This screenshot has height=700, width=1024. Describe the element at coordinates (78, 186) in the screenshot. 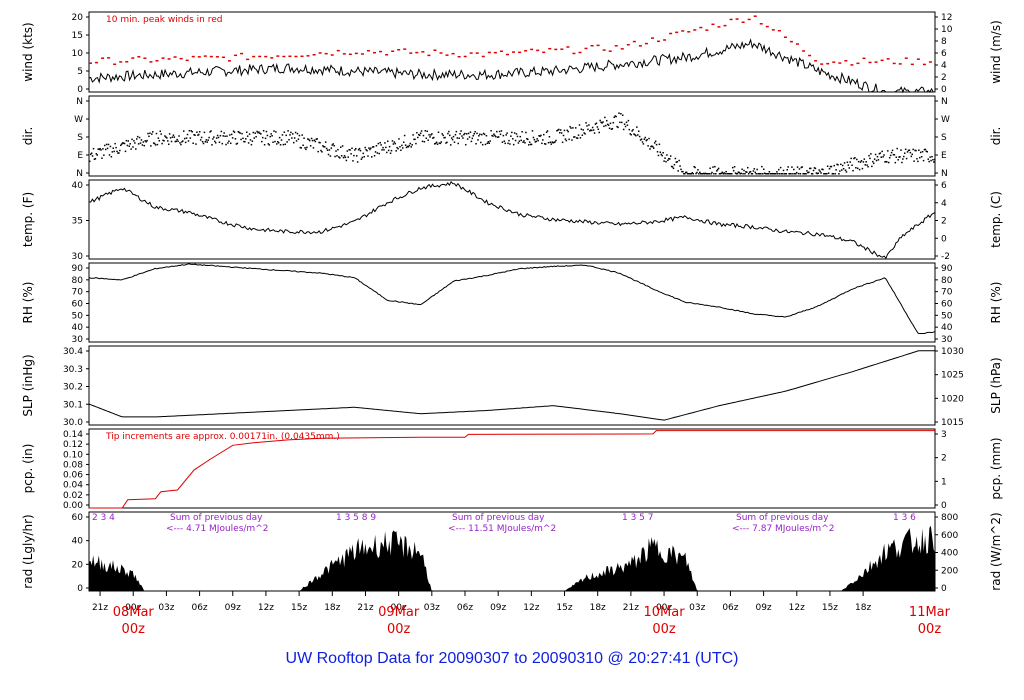

I see `tick-left-temp: 40` at that location.